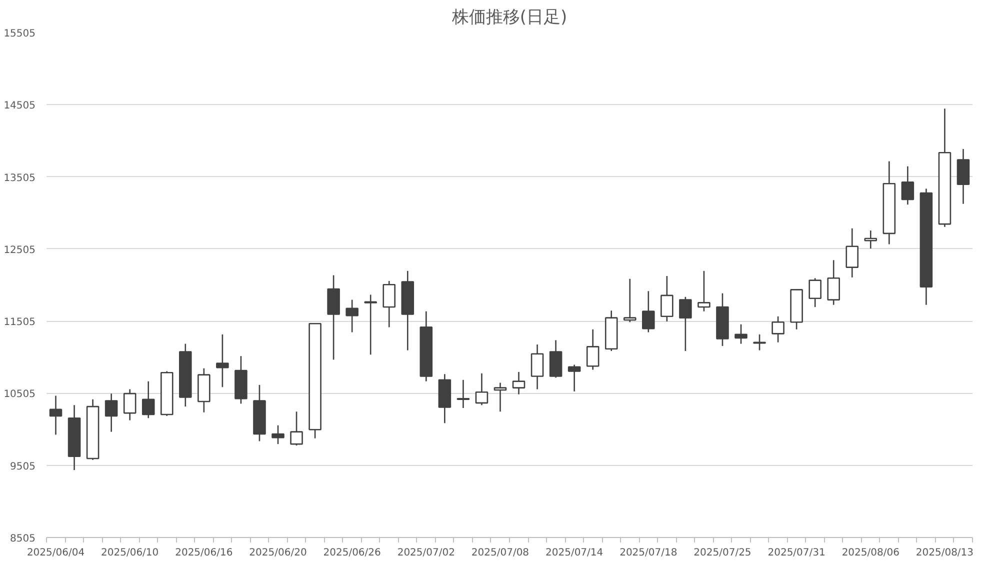 This screenshot has width=1000, height=561. I want to click on x-tick-label: 2025/06/20, so click(278, 553).